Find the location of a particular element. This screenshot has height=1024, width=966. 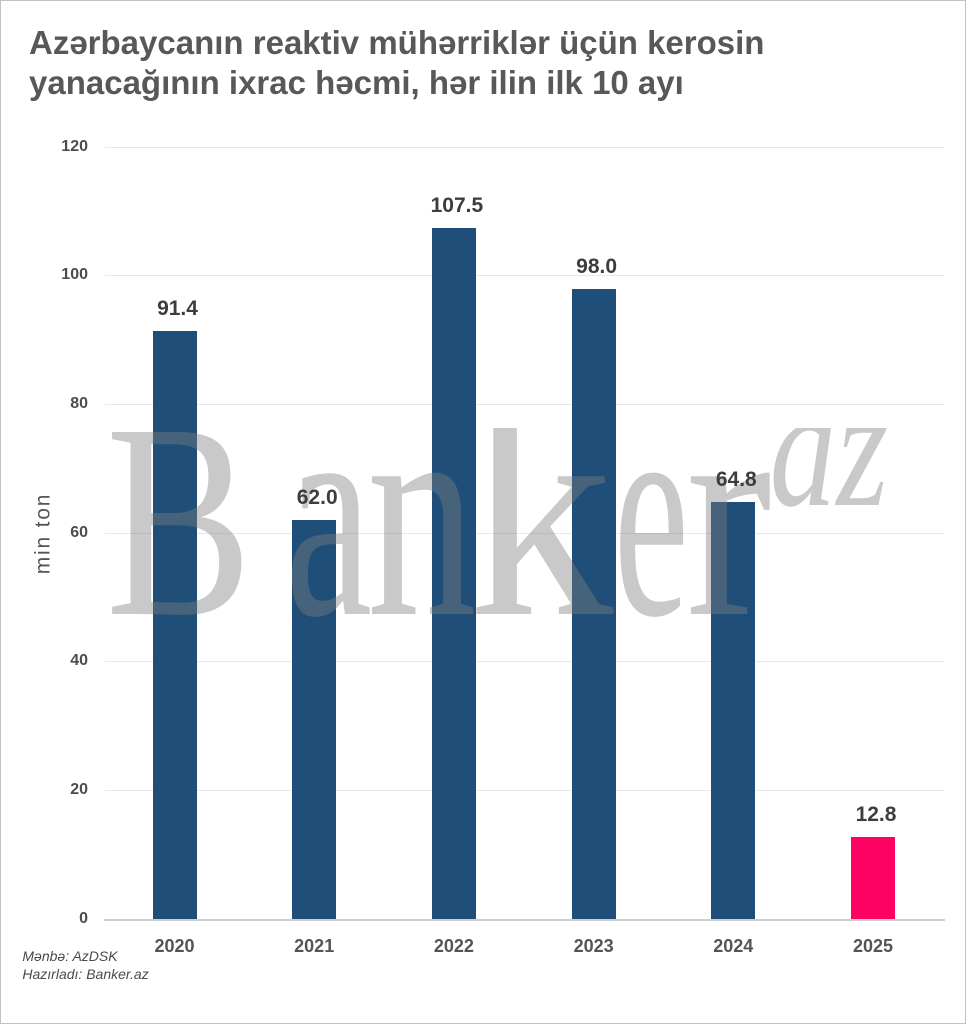

svg-text: r is located at coordinates (729, 512).